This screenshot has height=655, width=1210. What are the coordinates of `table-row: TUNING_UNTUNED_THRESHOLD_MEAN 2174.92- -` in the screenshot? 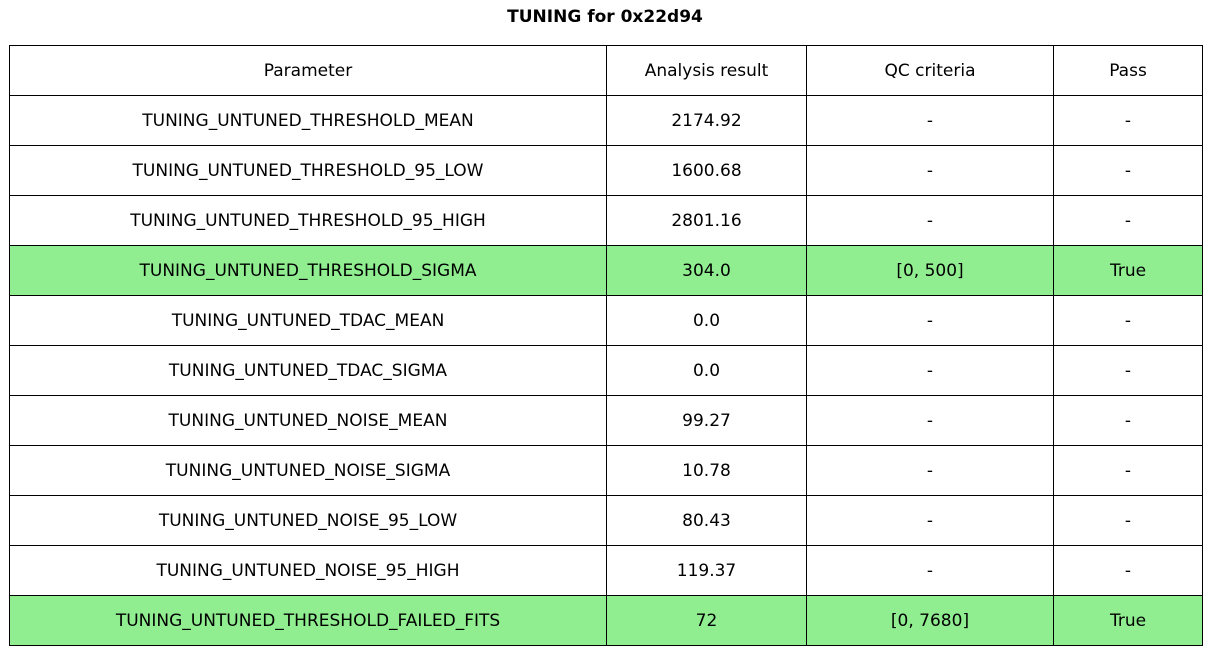 It's located at (606, 120).